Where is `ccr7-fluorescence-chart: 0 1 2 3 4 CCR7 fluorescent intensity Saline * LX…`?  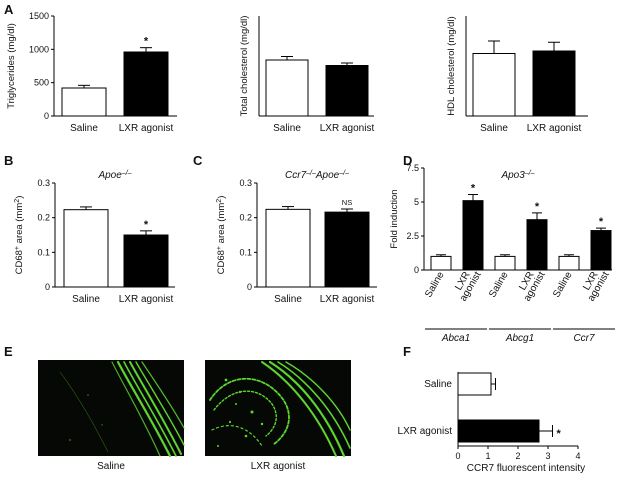 ccr7-fluorescence-chart: 0 1 2 3 4 CCR7 fluorescent intensity Saline * LX… is located at coordinates (491, 423).